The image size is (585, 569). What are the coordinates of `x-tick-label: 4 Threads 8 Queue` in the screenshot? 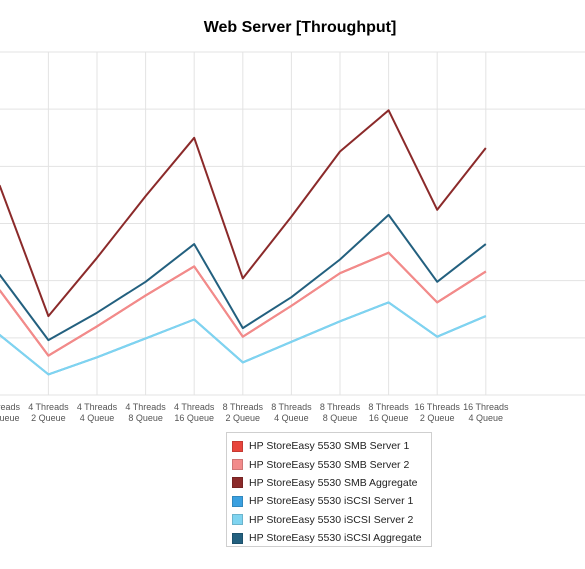 It's located at (145, 412).